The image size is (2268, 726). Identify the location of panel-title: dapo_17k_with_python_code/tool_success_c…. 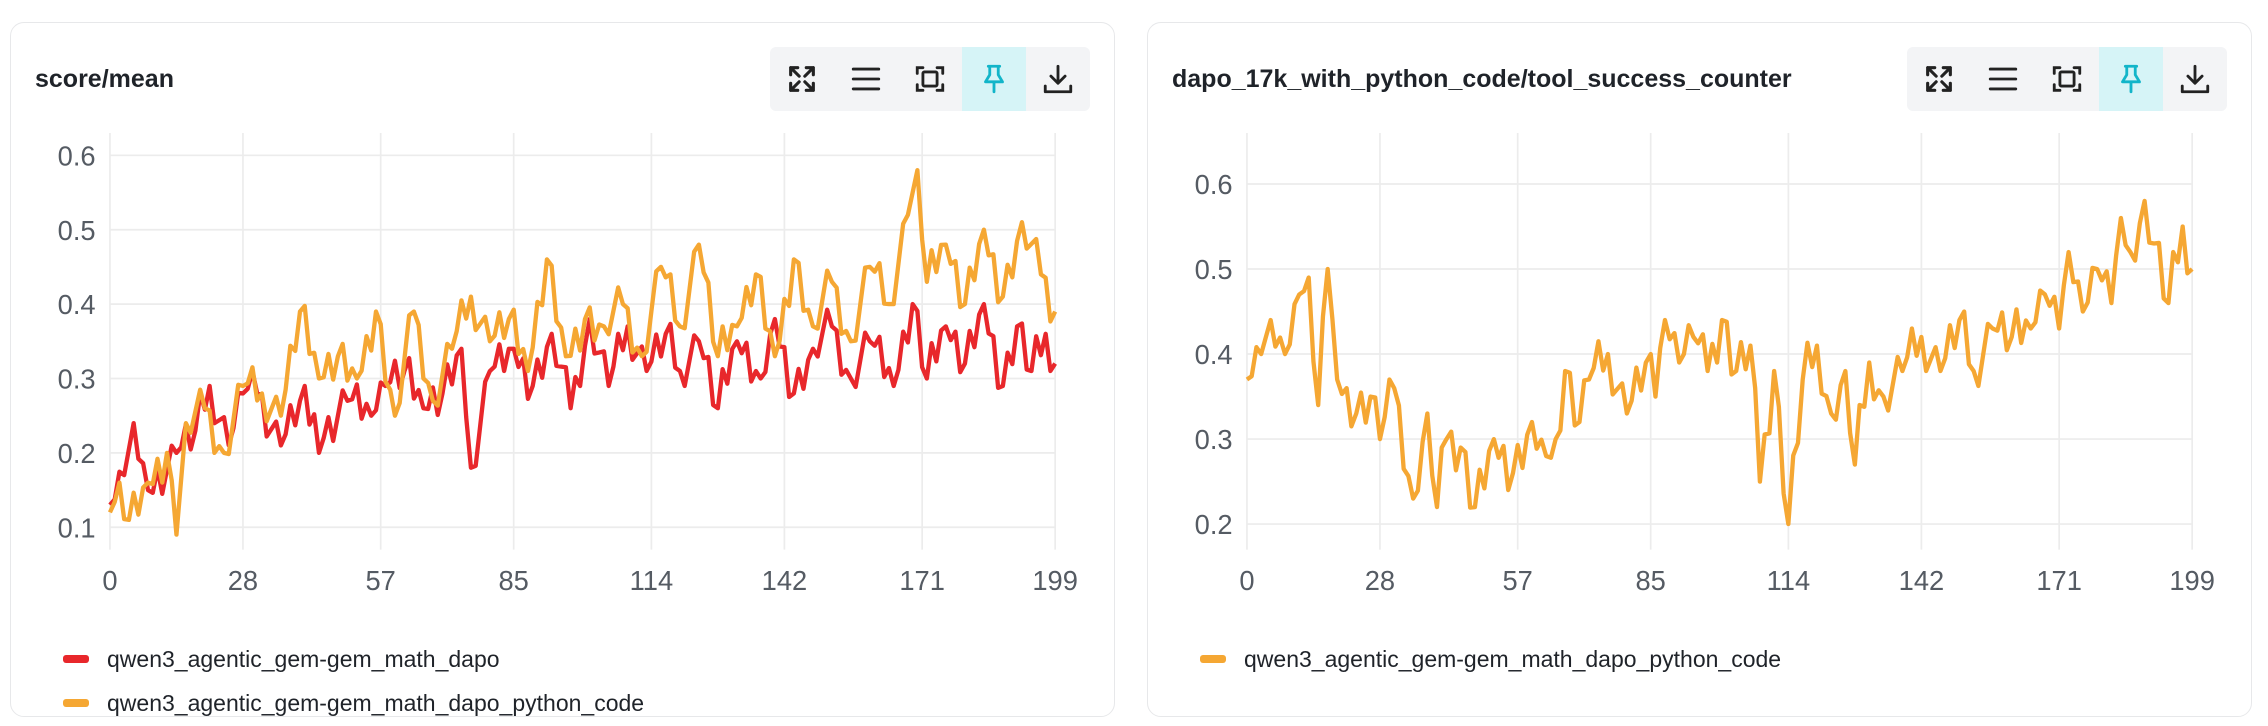
(1482, 79).